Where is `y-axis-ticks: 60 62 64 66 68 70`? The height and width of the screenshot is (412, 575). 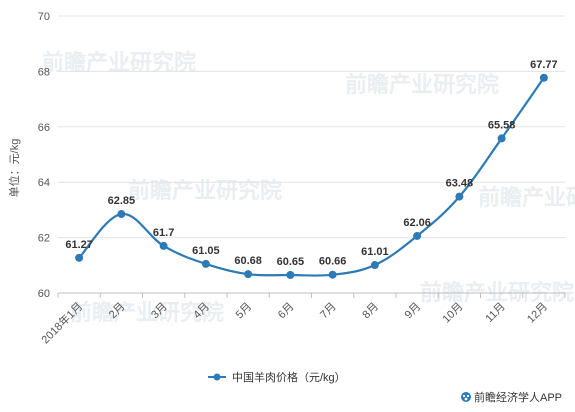
y-axis-ticks: 60 62 64 66 68 70 is located at coordinates (44, 155).